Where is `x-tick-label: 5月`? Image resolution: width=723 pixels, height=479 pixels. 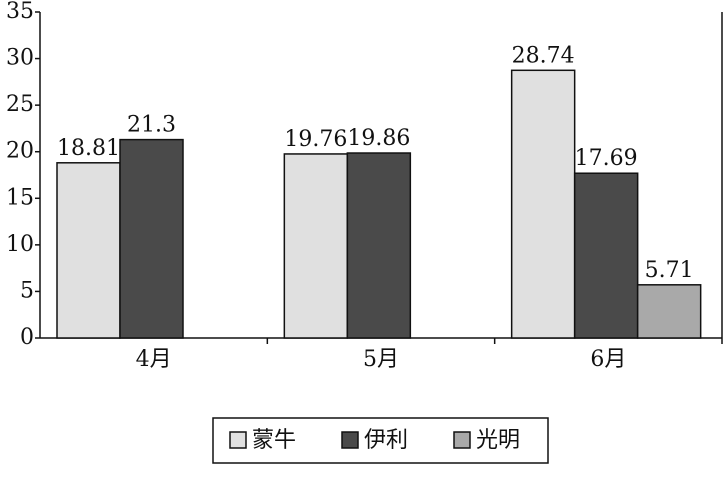 x-tick-label: 5月 is located at coordinates (381, 359).